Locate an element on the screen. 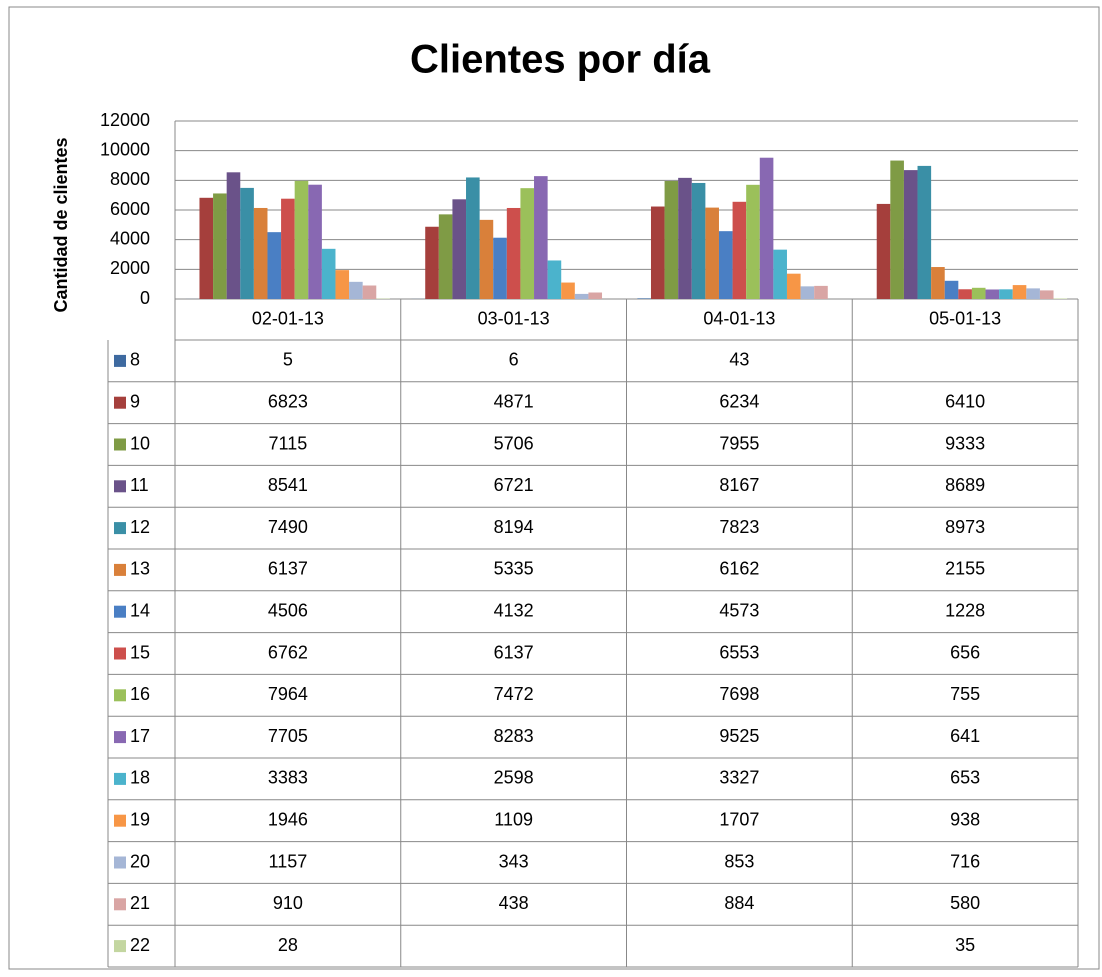 This screenshot has width=1102, height=977. y-tick-label: 0 is located at coordinates (145, 298).